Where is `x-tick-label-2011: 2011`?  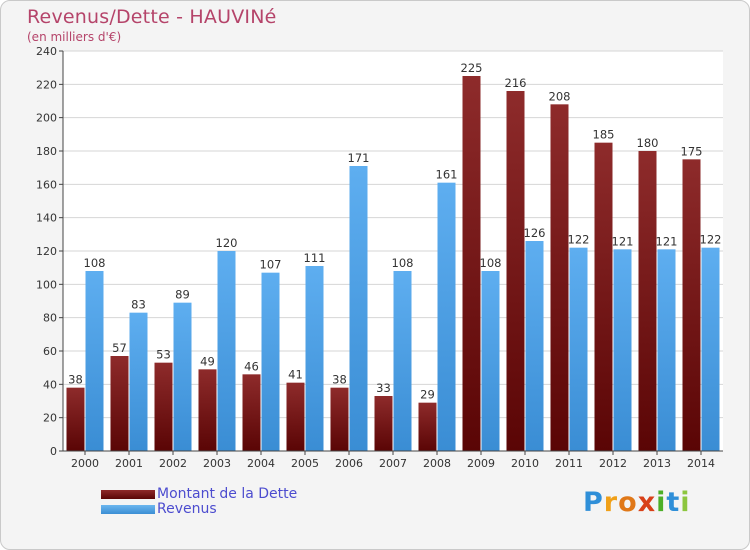
x-tick-label-2011: 2011 is located at coordinates (569, 463).